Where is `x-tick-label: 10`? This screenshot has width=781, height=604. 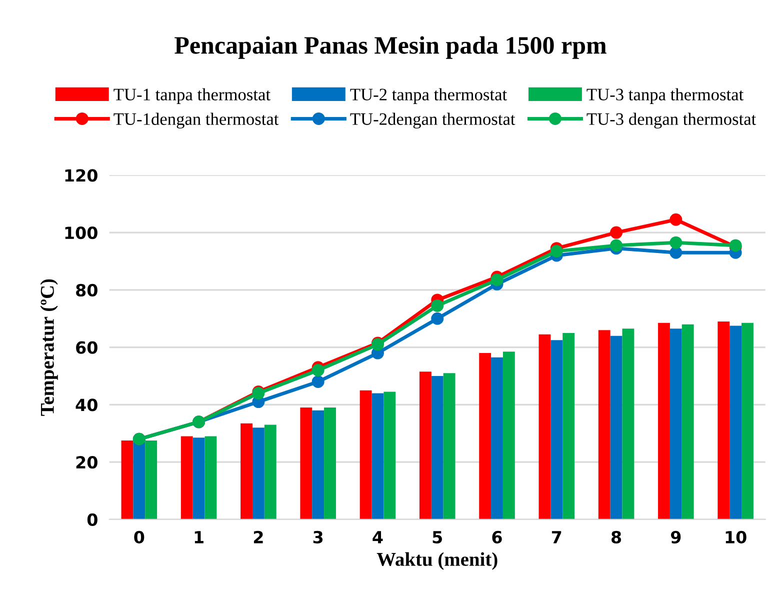 x-tick-label: 10 is located at coordinates (736, 537).